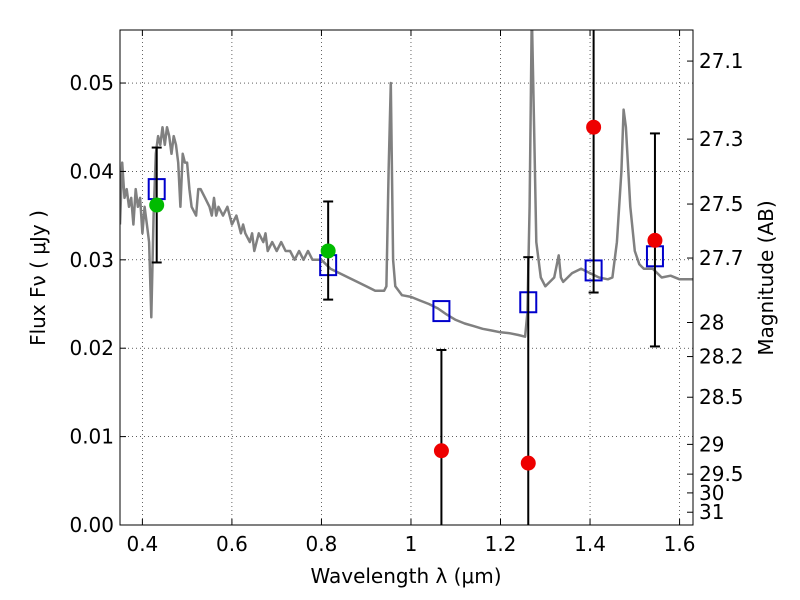 The image size is (800, 600). What do you see at coordinates (232, 544) in the screenshot?
I see `x-tick-label: 0.6` at bounding box center [232, 544].